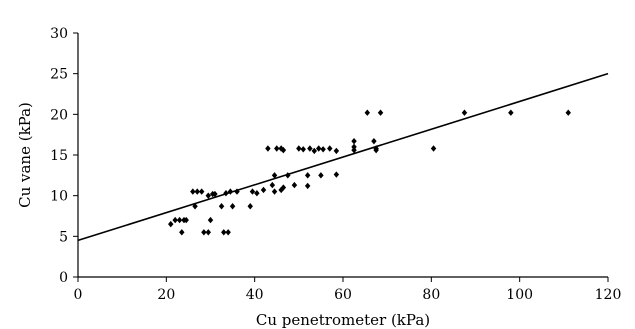 The height and width of the screenshot is (329, 635). Describe the element at coordinates (59, 75) in the screenshot. I see `y-tick-label: 25` at that location.